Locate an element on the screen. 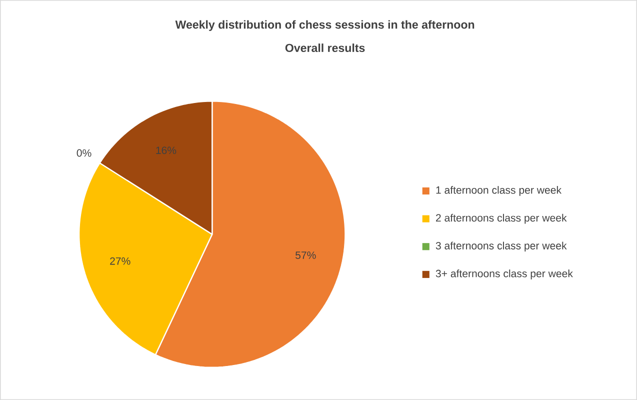 The height and width of the screenshot is (400, 637). data-label: 16% is located at coordinates (166, 150).